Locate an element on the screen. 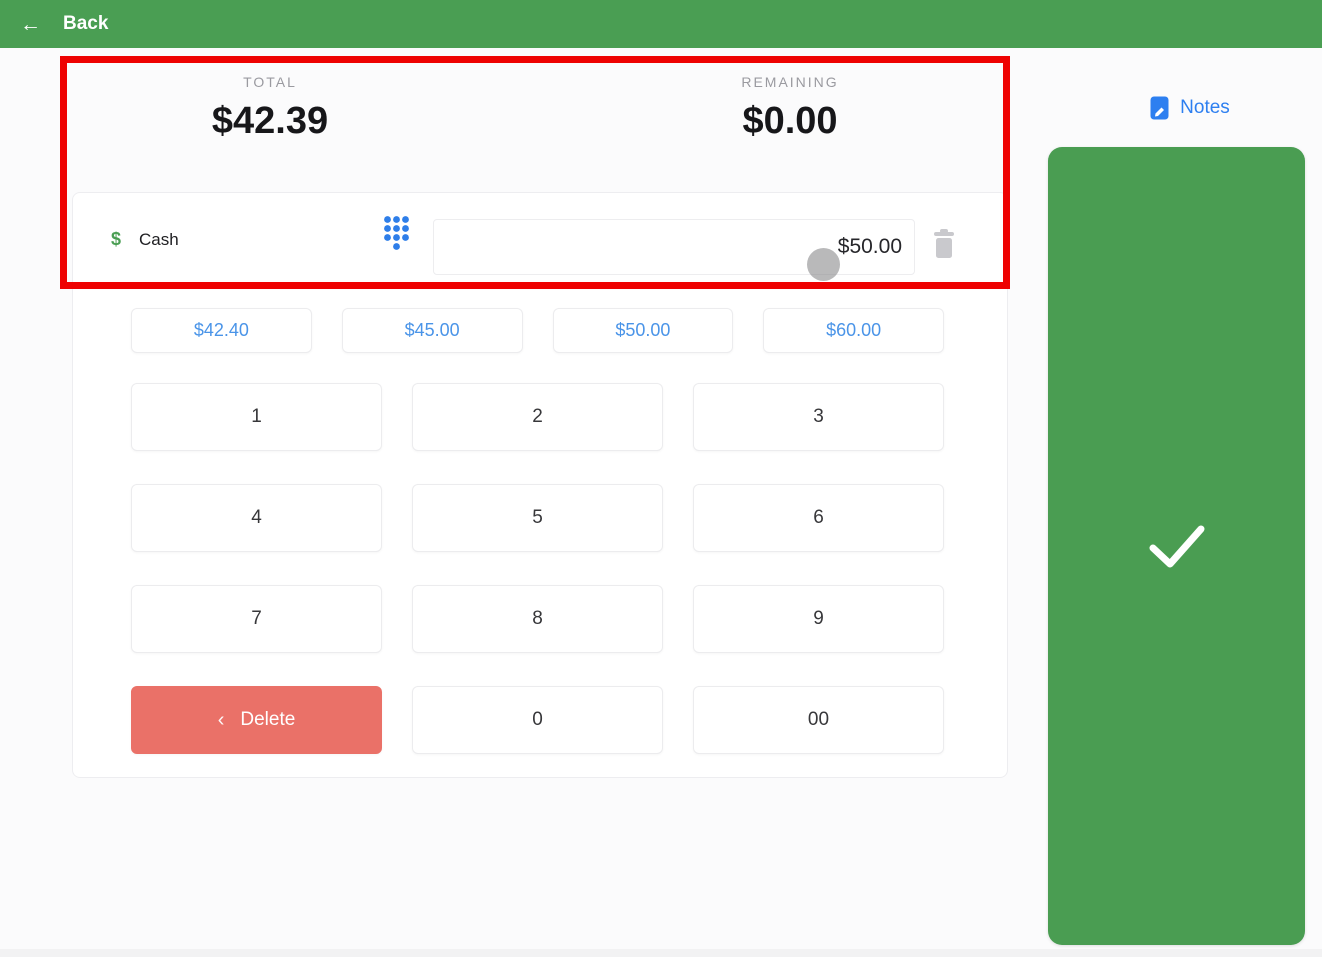  keypad-key-00: 00 is located at coordinates (818, 720).